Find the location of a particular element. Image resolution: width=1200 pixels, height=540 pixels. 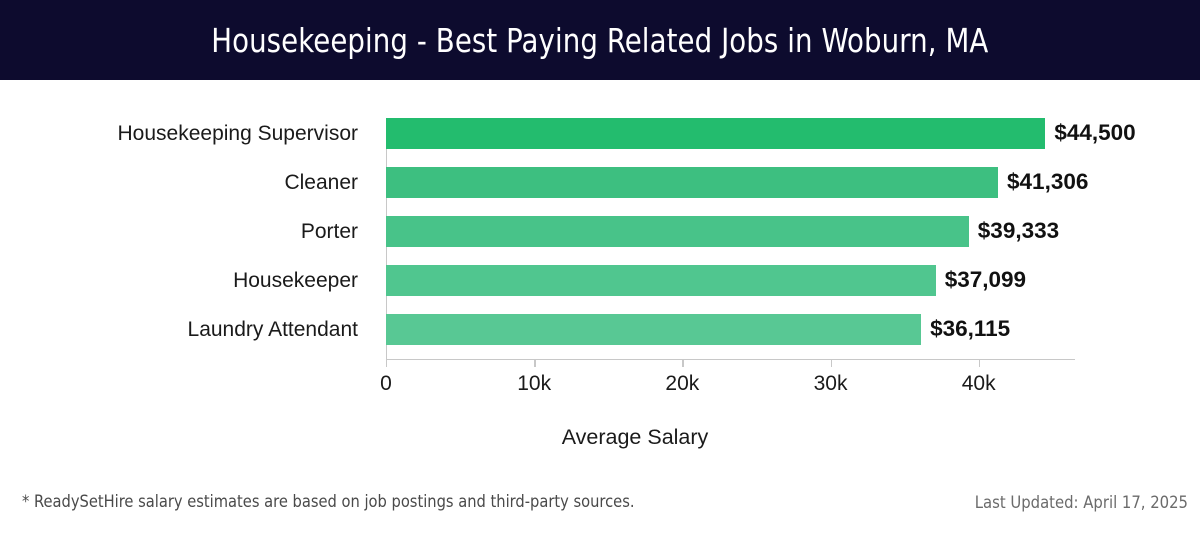

x-tick-label-0: 0 is located at coordinates (386, 383).